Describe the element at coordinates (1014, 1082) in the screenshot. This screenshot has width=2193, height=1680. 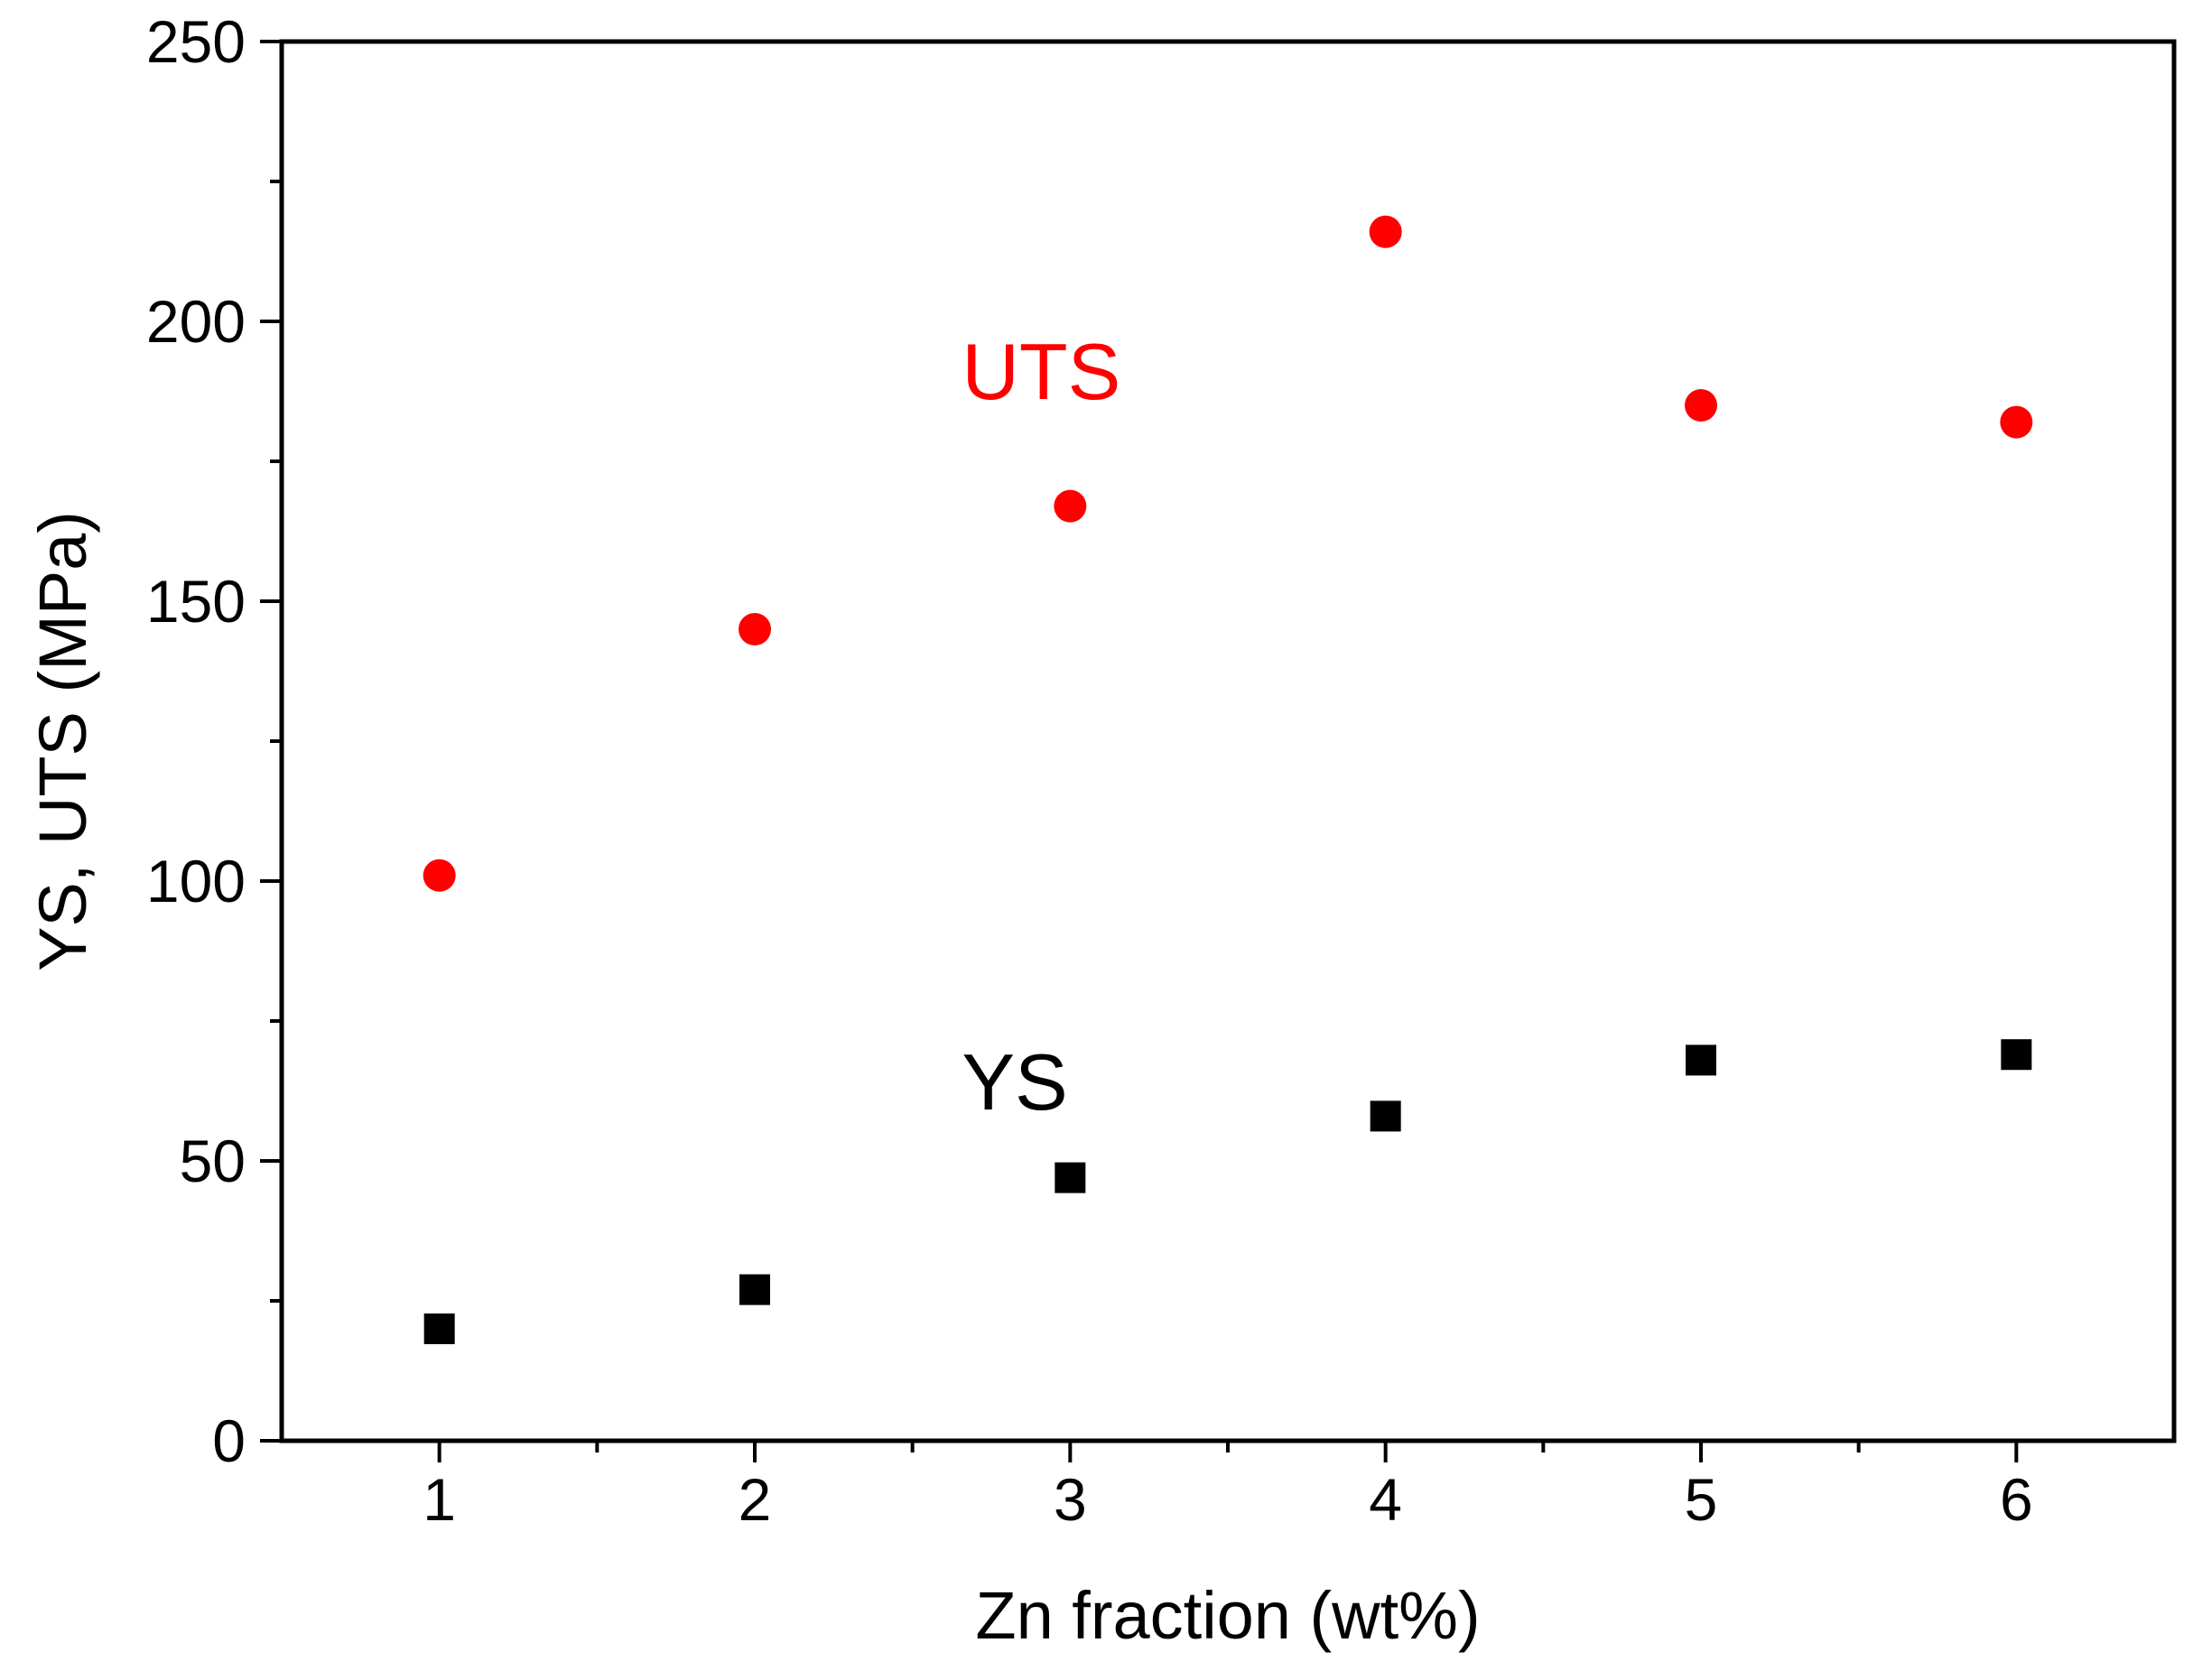
I see `ys-series-label: YS` at that location.